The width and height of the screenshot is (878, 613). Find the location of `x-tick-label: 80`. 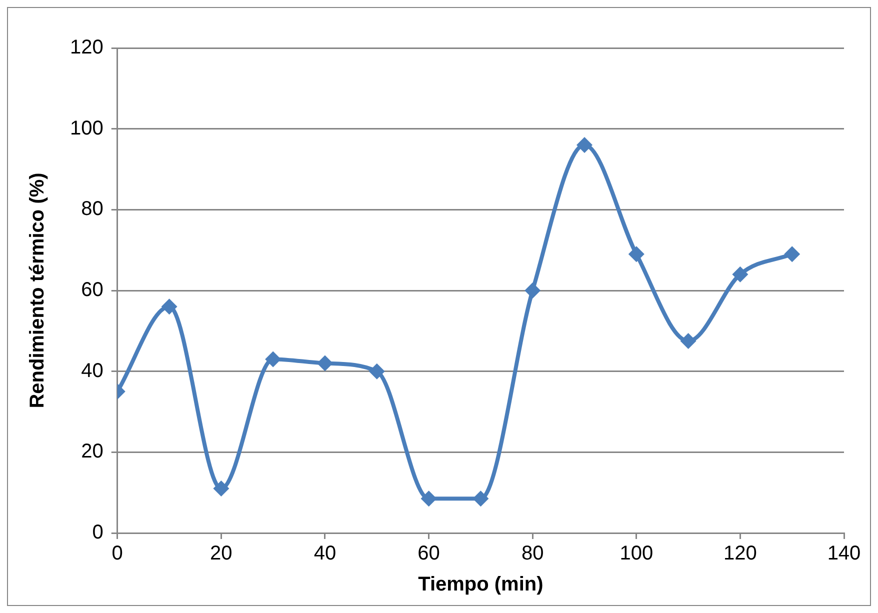

x-tick-label: 80 is located at coordinates (532, 553).